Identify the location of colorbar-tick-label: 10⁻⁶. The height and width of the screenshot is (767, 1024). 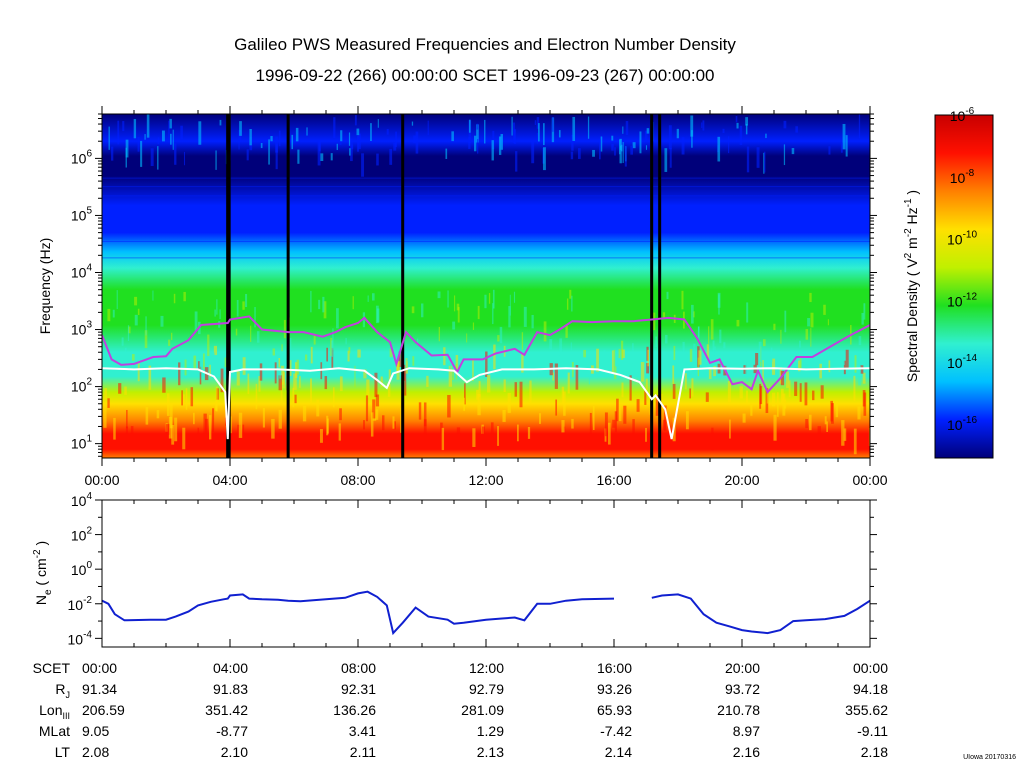
(962, 115).